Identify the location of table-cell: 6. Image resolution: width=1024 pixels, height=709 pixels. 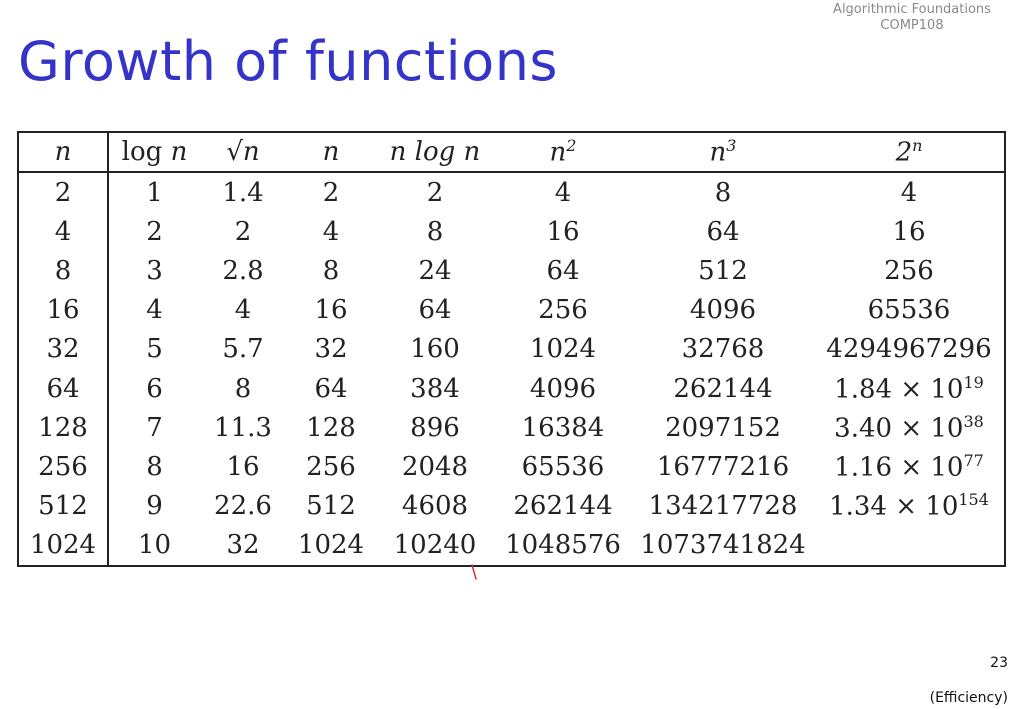
(154, 388).